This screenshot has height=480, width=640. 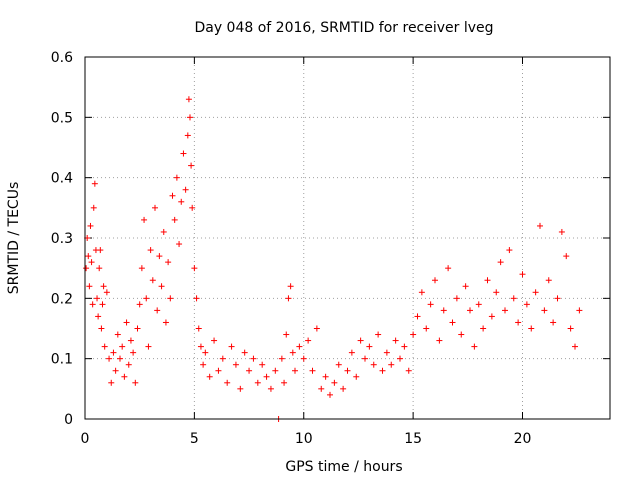 What do you see at coordinates (304, 439) in the screenshot?
I see `x-tick-label: 10` at bounding box center [304, 439].